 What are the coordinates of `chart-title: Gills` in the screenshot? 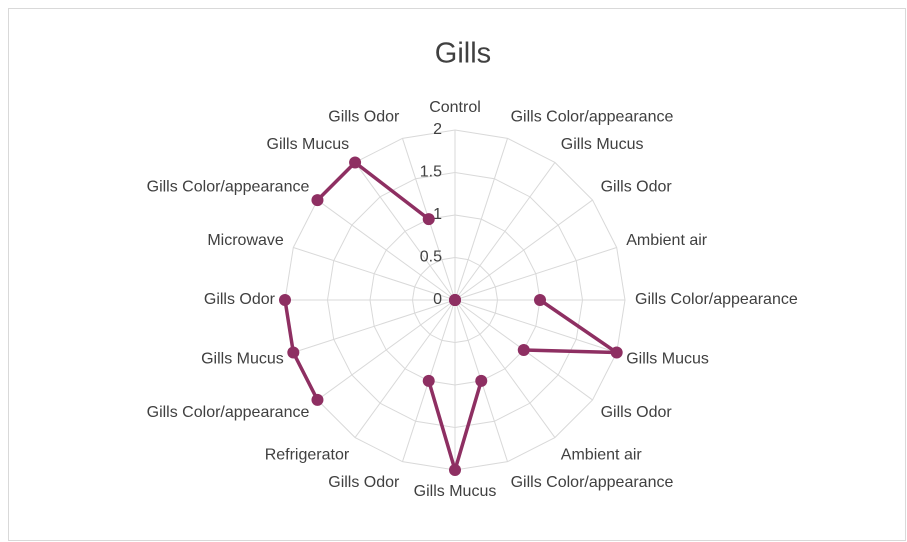 It's located at (463, 54).